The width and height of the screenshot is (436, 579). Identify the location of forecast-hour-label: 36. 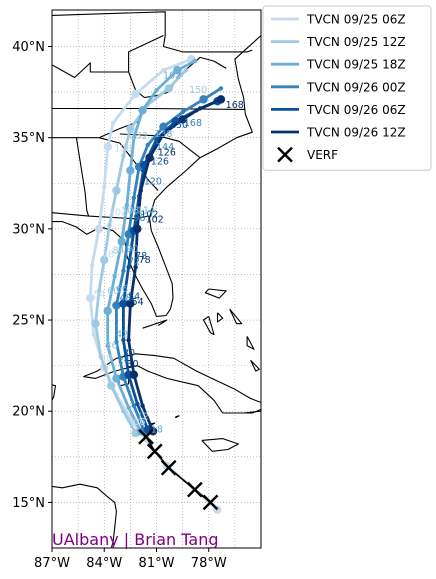
(112, 346).